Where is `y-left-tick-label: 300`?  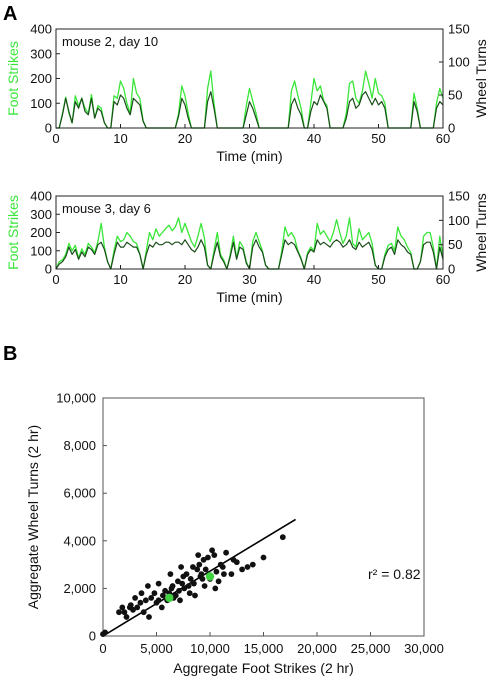
y-left-tick-label: 300 is located at coordinates (41, 214).